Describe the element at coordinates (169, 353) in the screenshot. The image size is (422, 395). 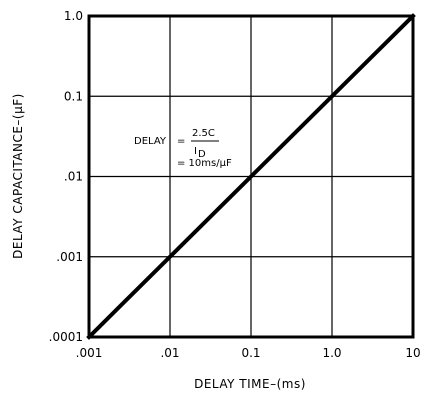
I see `x-tick-label: .01` at that location.